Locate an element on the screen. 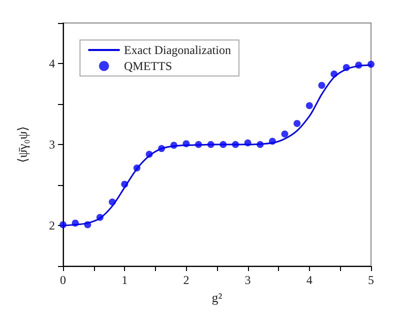 Image resolution: width=399 pixels, height=324 pixels. x-tick-label: 1 is located at coordinates (125, 280).